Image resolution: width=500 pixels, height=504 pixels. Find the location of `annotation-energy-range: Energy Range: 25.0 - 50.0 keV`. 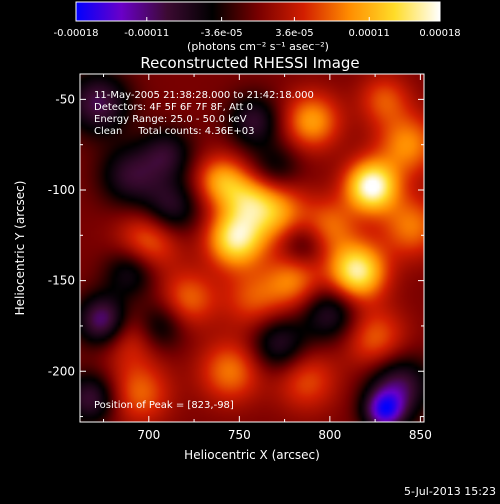

annotation-energy-range: Energy Range: 25.0 - 50.0 keV is located at coordinates (170, 119).